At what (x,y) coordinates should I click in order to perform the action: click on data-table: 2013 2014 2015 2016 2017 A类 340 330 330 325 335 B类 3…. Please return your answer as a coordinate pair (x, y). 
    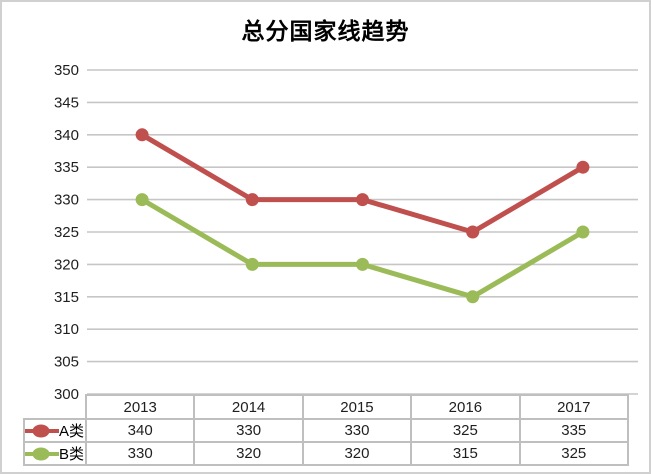
    Looking at the image, I should click on (326, 430).